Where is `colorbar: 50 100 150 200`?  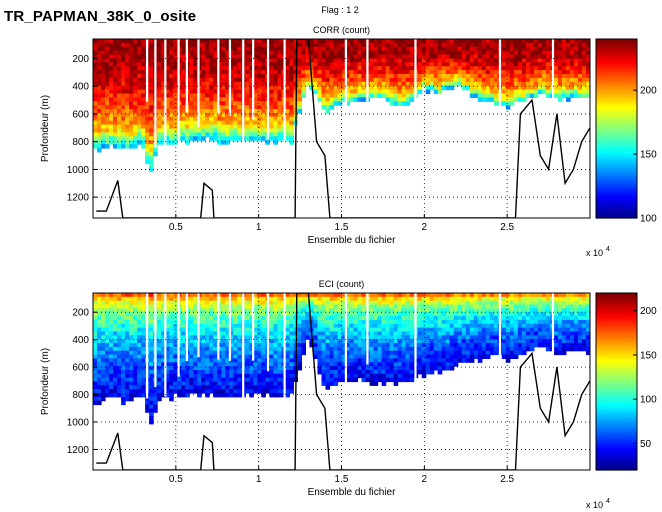 colorbar: 50 100 150 200 is located at coordinates (626, 381).